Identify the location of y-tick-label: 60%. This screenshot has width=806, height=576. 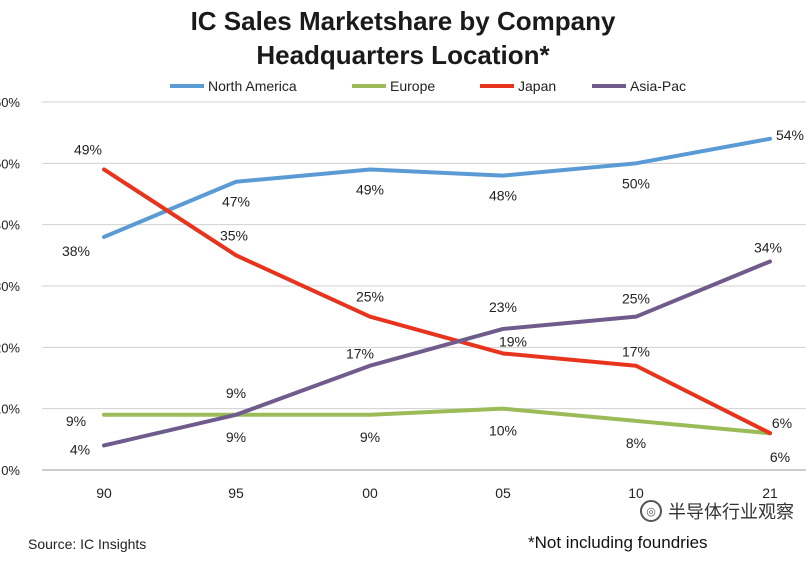
(10, 102).